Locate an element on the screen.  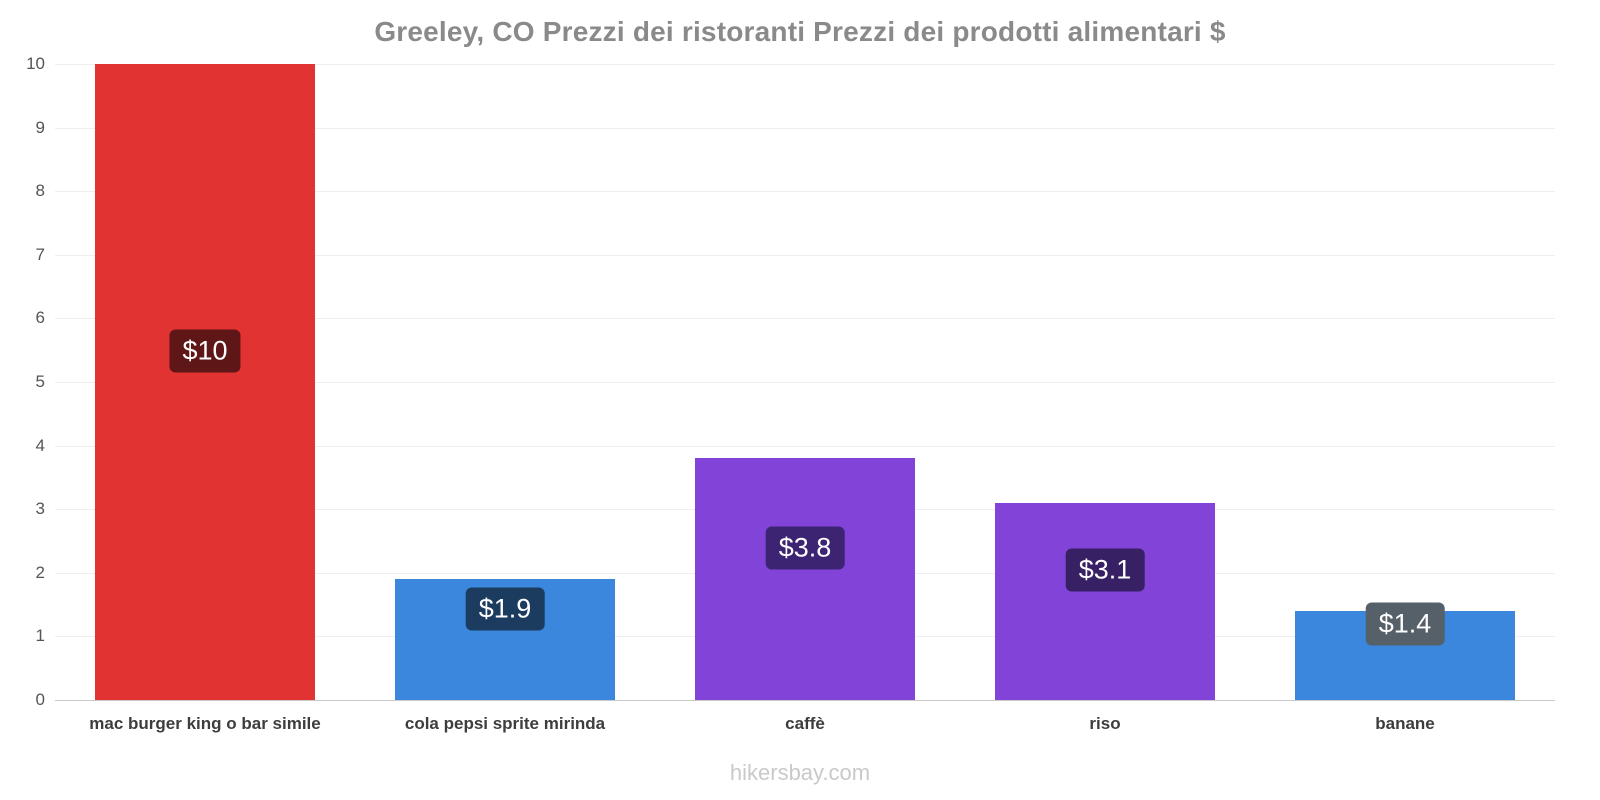
footer-link: hikersbay.com is located at coordinates (800, 772).